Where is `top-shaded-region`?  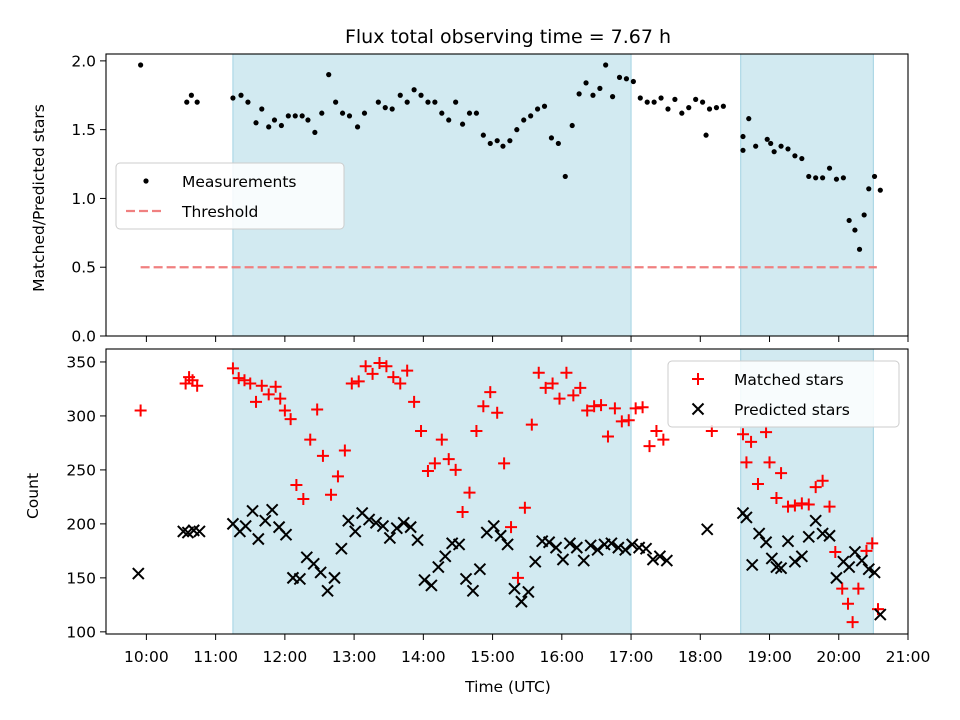
top-shaded-region is located at coordinates (807, 195).